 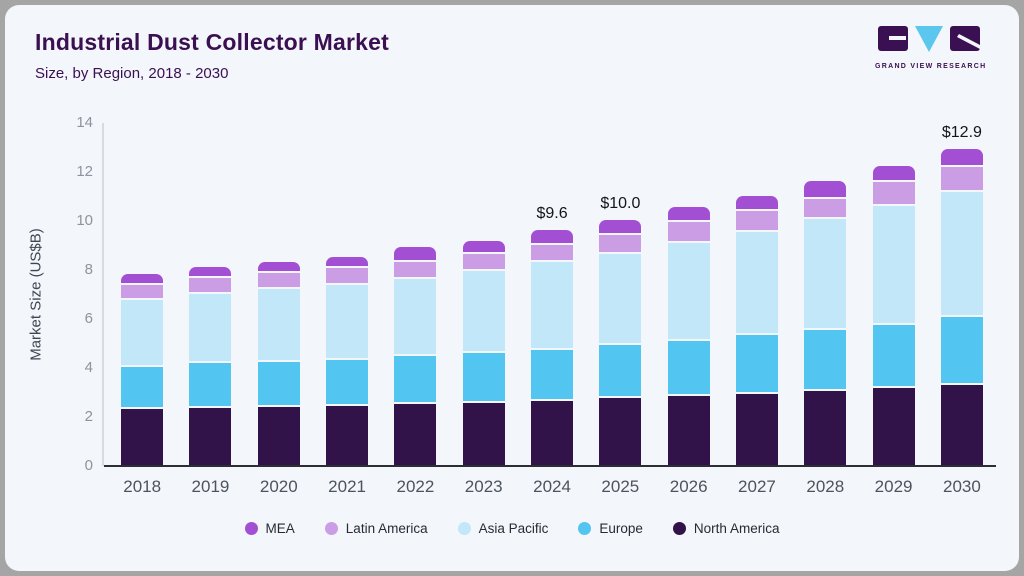 What do you see at coordinates (736, 528) in the screenshot?
I see `legend-label: North America` at bounding box center [736, 528].